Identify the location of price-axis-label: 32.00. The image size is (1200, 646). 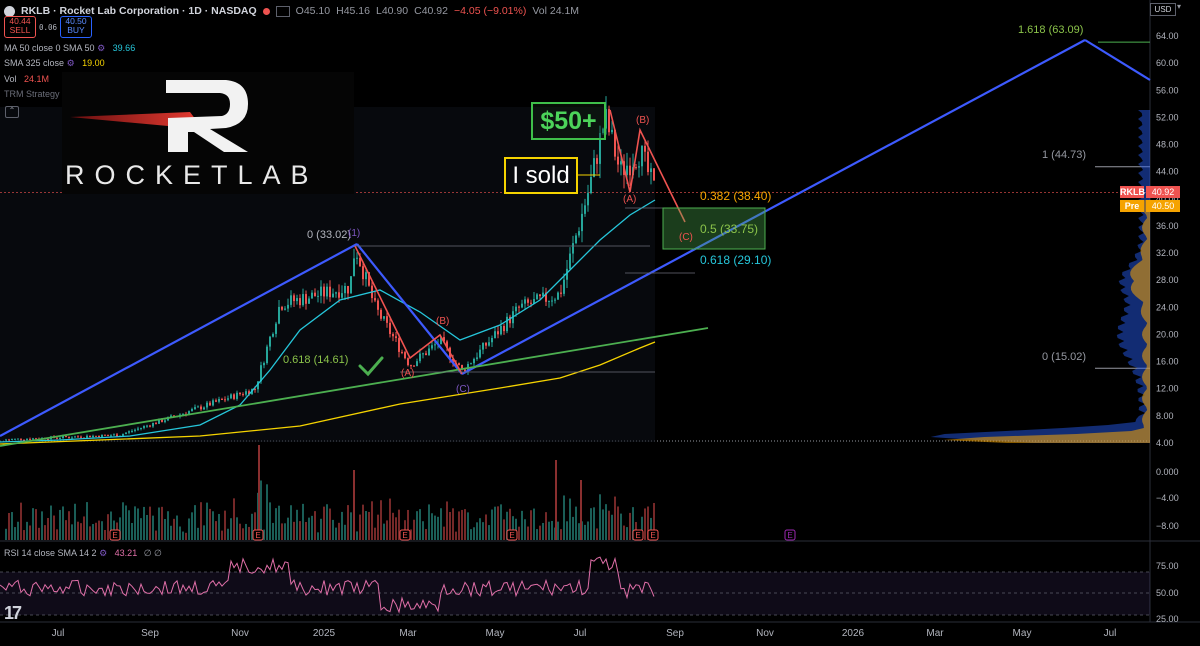
(1167, 253).